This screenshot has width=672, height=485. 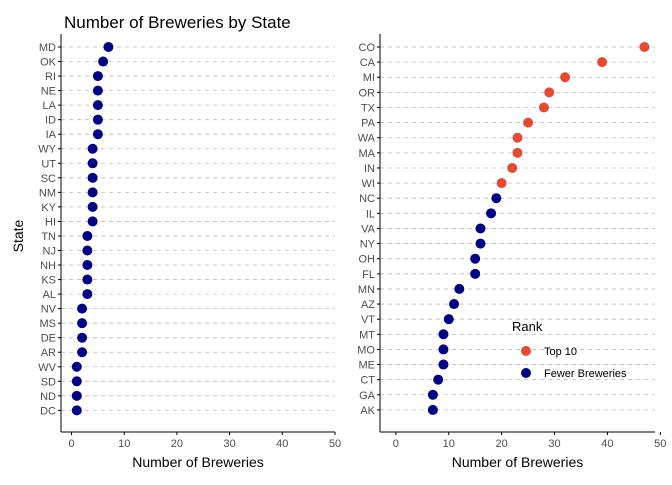 I want to click on data-point-mi, so click(x=565, y=77).